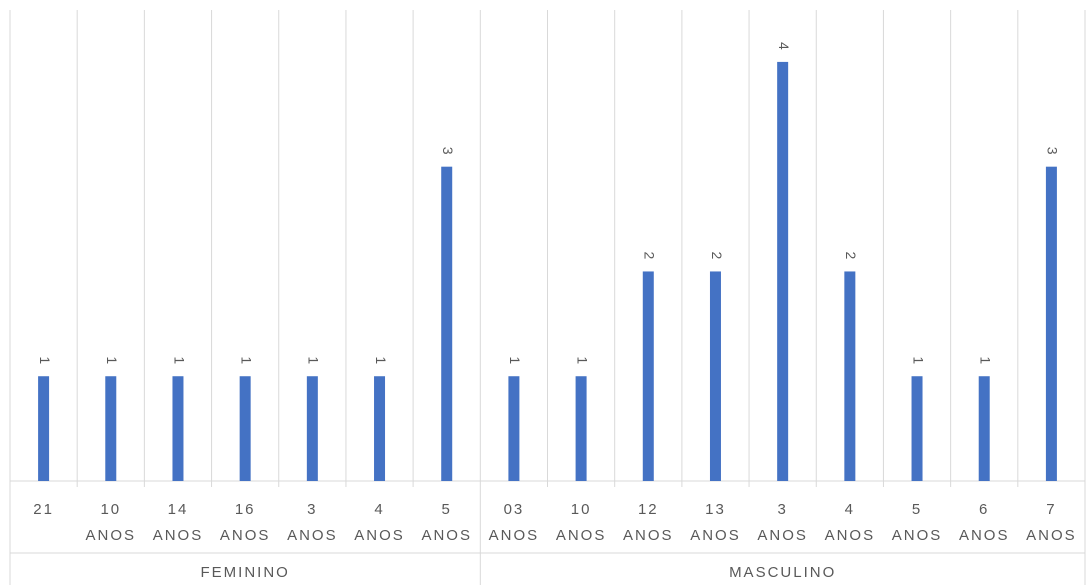 This screenshot has width=1087, height=585. What do you see at coordinates (782, 572) in the screenshot?
I see `group-label: MASCULINO` at bounding box center [782, 572].